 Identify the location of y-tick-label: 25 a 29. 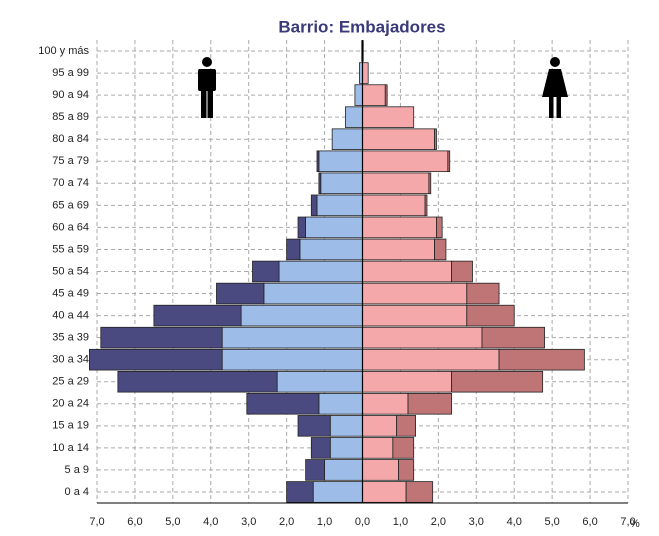
(70, 382).